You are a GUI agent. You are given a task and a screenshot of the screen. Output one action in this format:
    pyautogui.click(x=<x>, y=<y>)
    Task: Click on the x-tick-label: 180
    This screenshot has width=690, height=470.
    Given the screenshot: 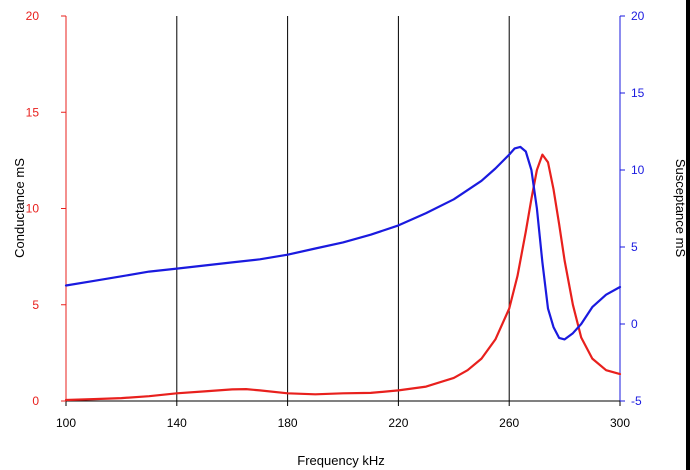 What is the action you would take?
    pyautogui.click(x=288, y=423)
    